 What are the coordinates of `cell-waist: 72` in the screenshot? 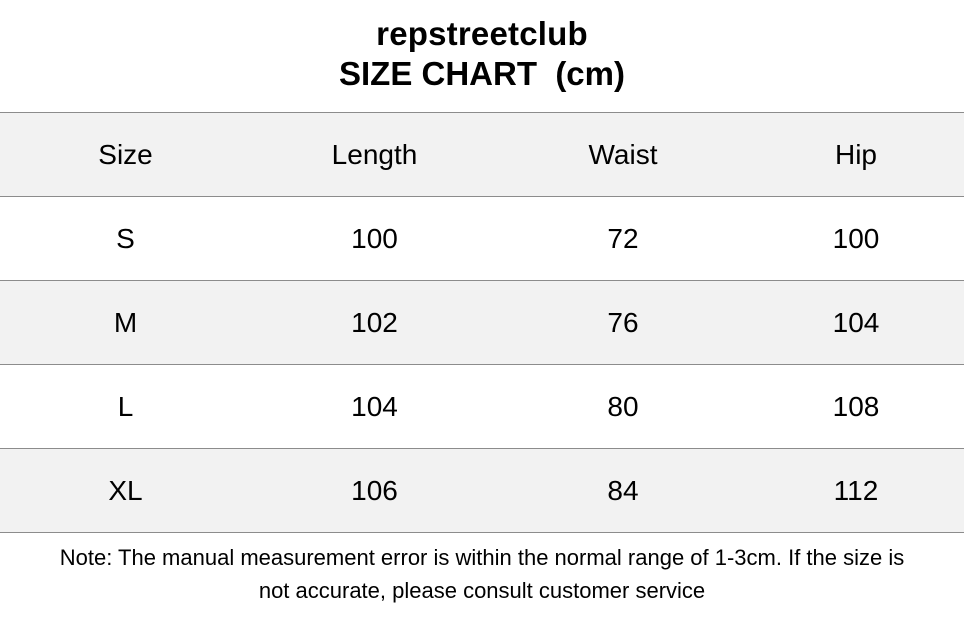 It's located at (623, 238).